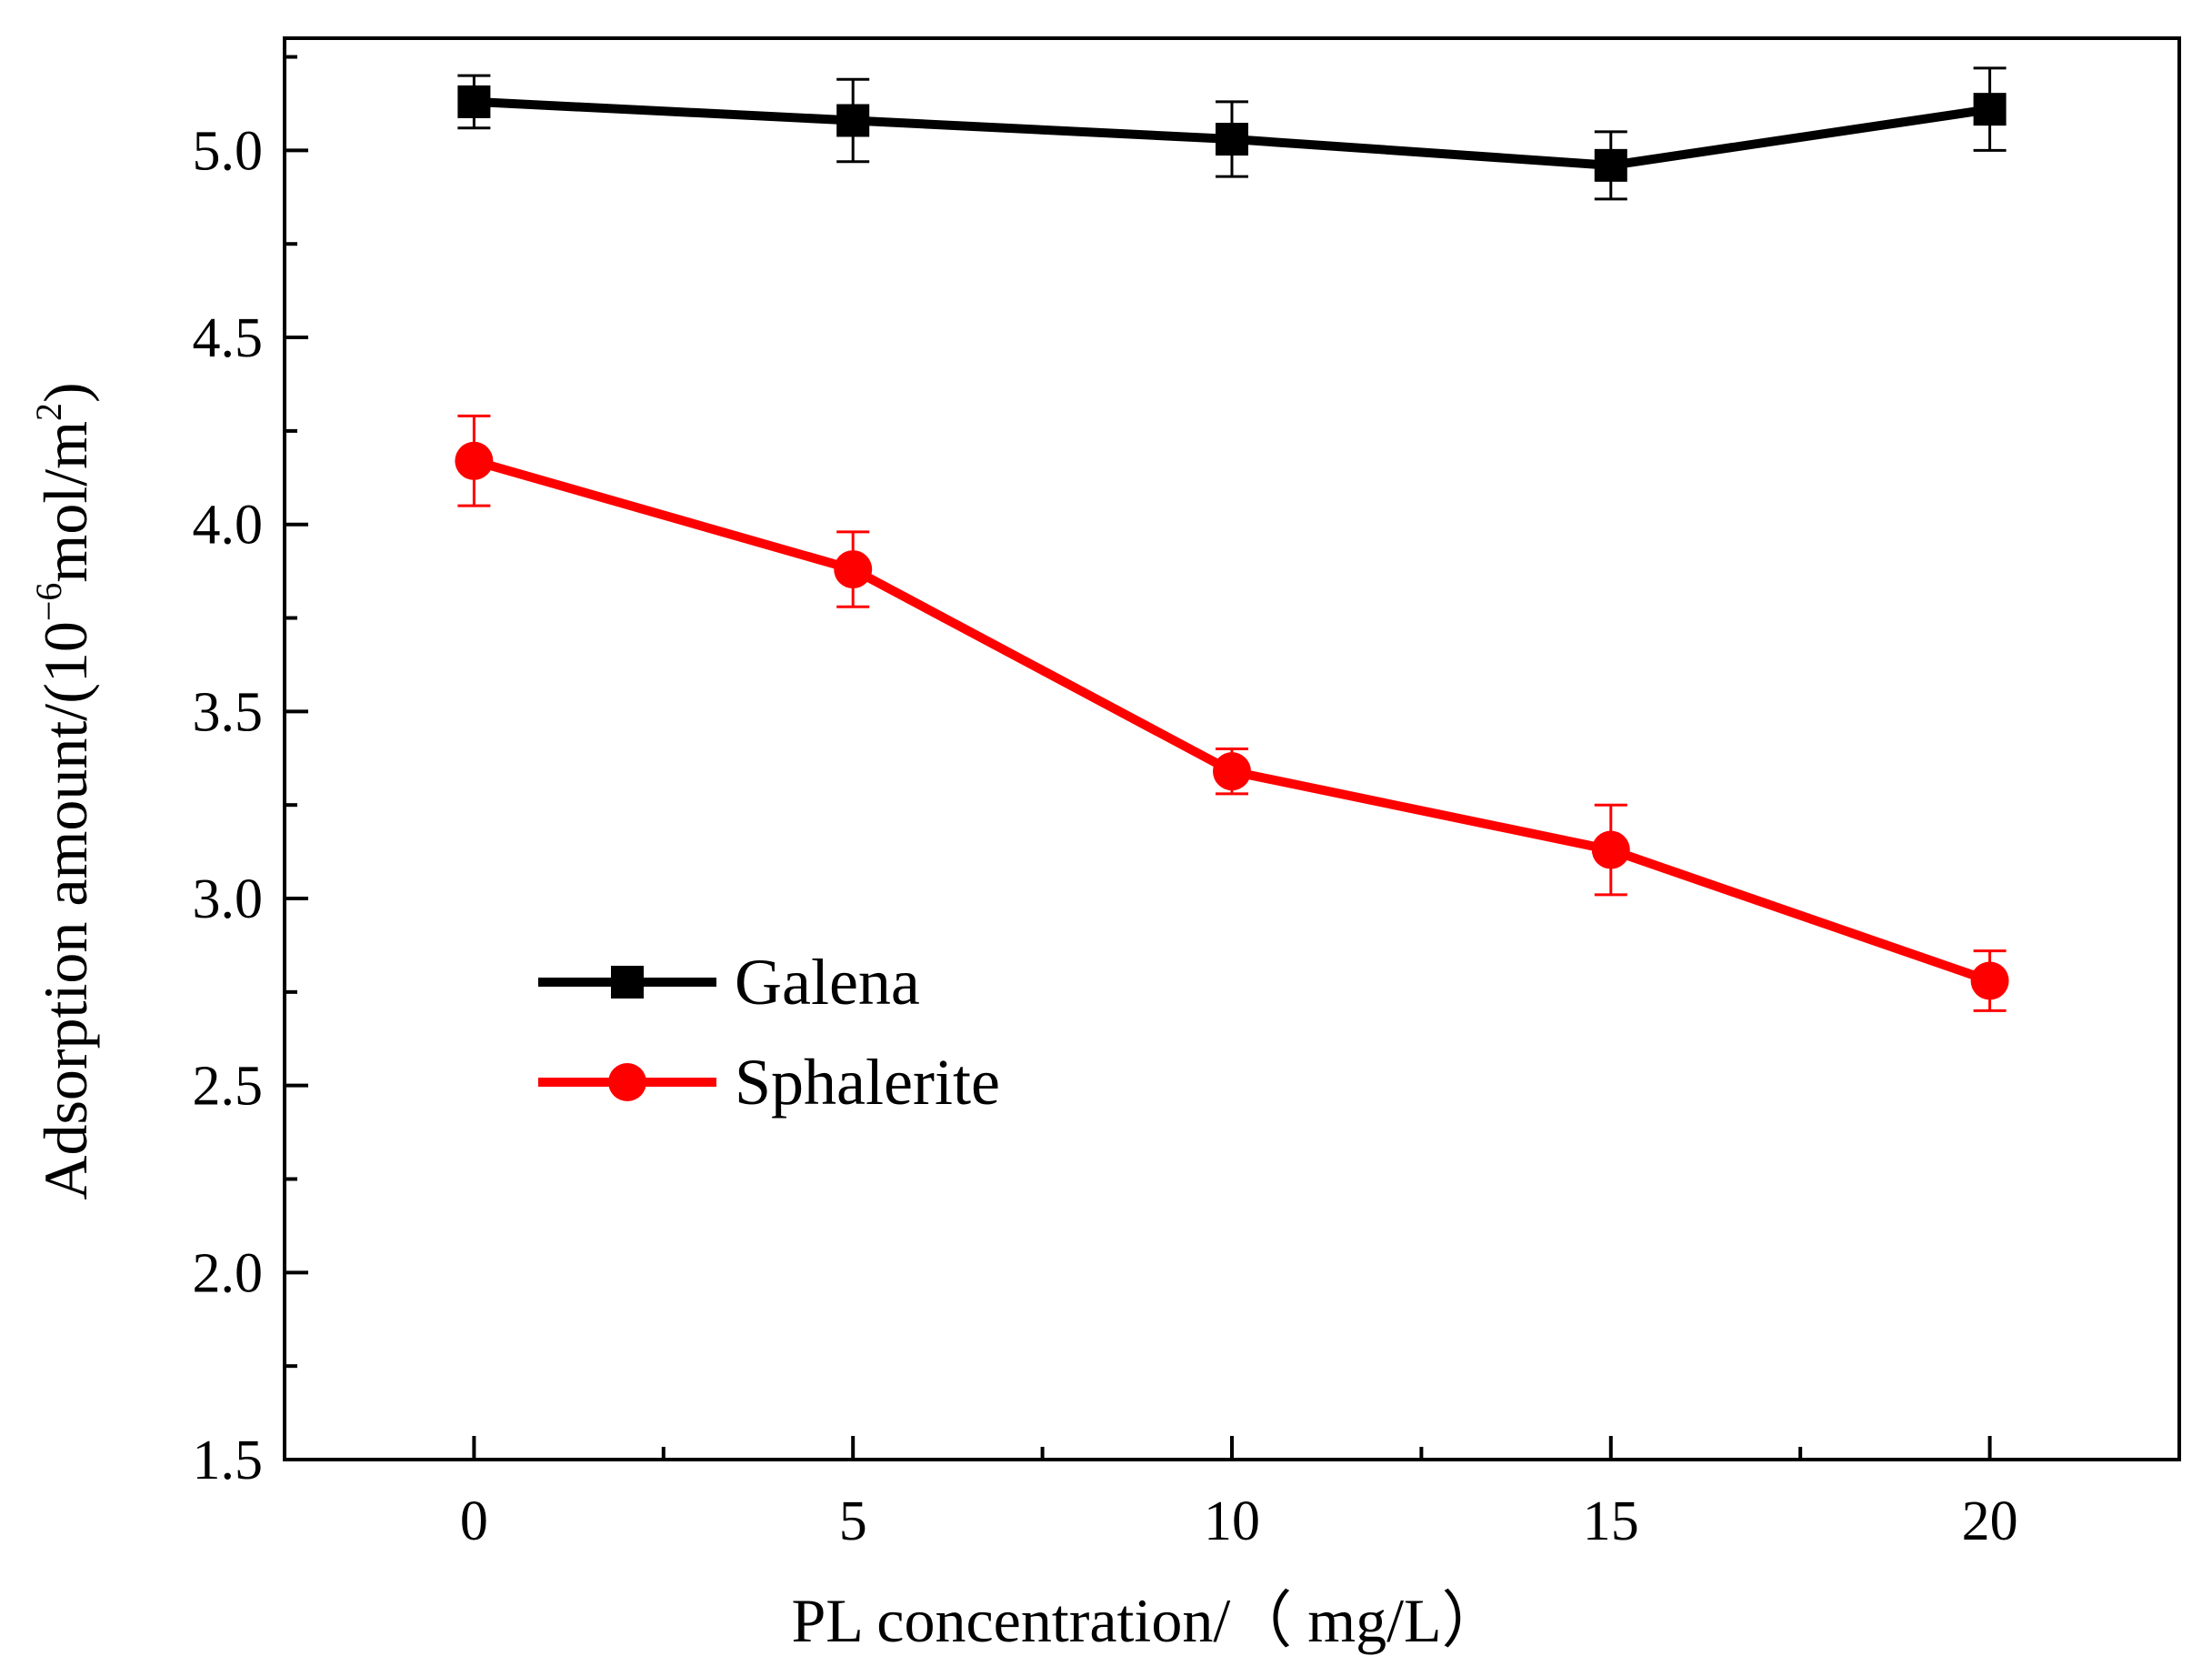 This screenshot has width=2212, height=1676. What do you see at coordinates (827, 983) in the screenshot?
I see `legend-label: Galena` at bounding box center [827, 983].